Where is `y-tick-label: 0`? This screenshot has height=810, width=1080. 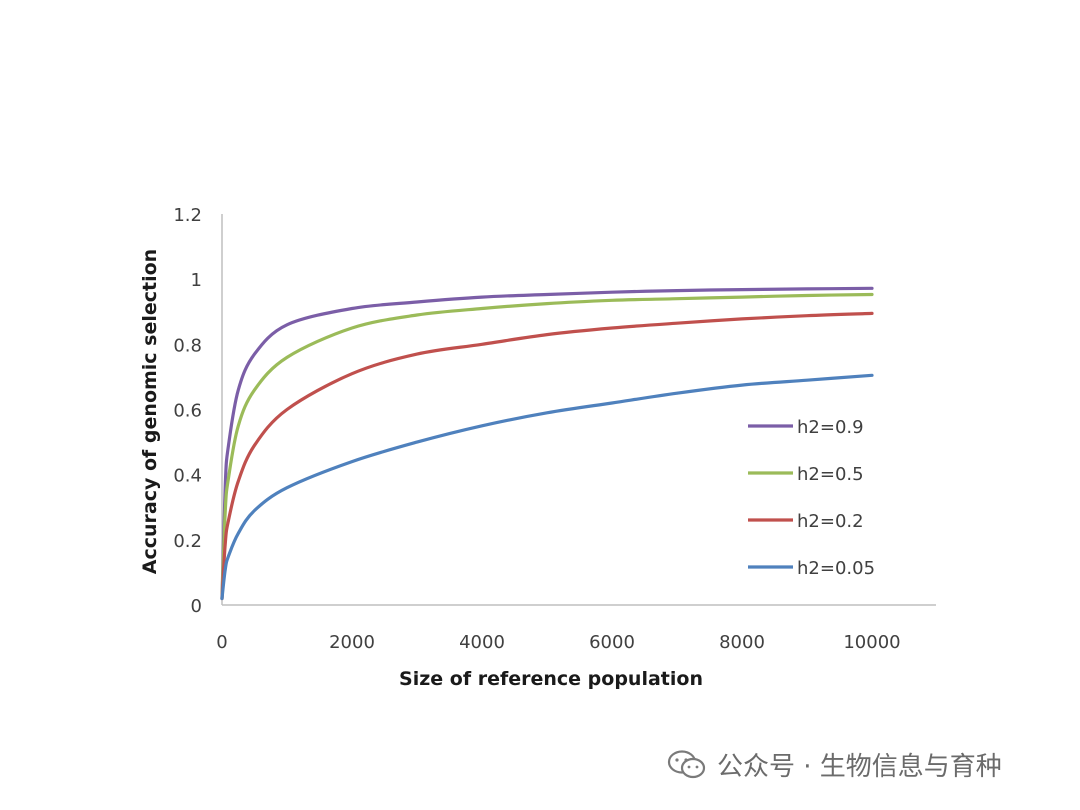
y-tick-label: 0 is located at coordinates (196, 606).